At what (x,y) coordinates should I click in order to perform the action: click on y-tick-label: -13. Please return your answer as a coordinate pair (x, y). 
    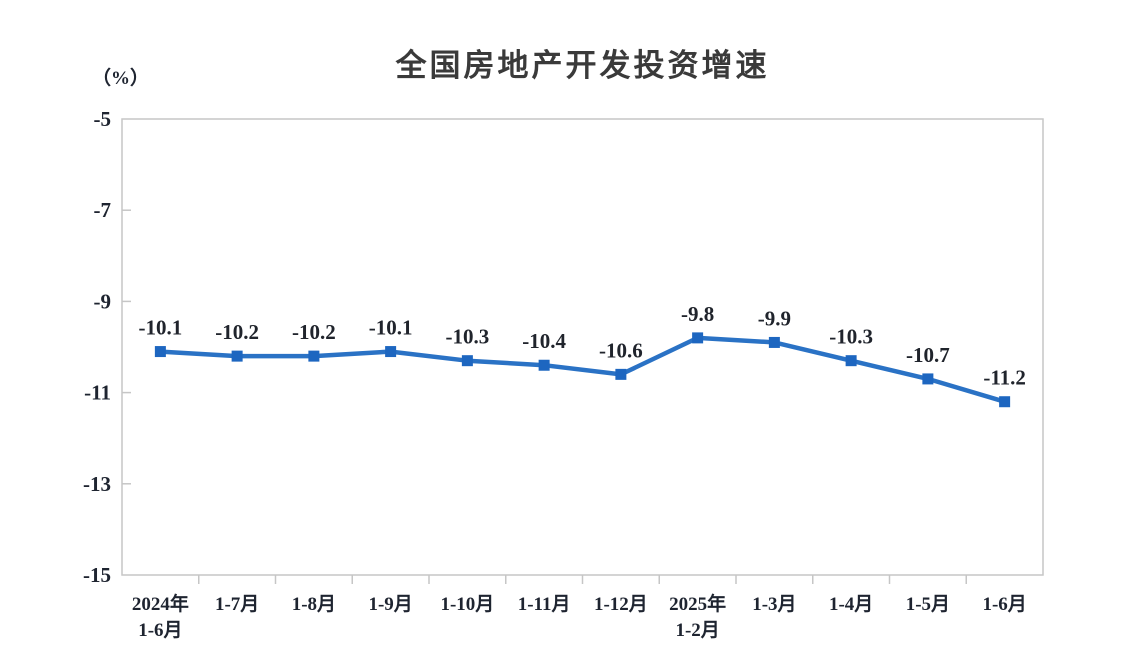
    Looking at the image, I should click on (97, 484).